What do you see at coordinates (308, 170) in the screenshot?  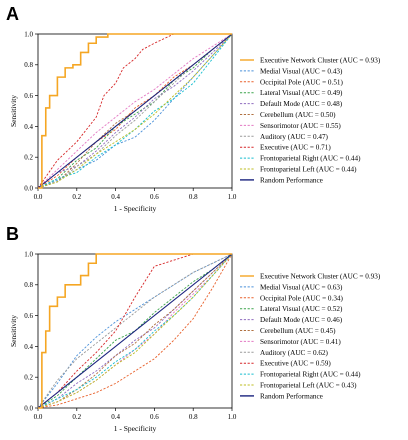 I see `legend-entry: Frontoparietal Left (AUC = 0.44)` at bounding box center [308, 170].